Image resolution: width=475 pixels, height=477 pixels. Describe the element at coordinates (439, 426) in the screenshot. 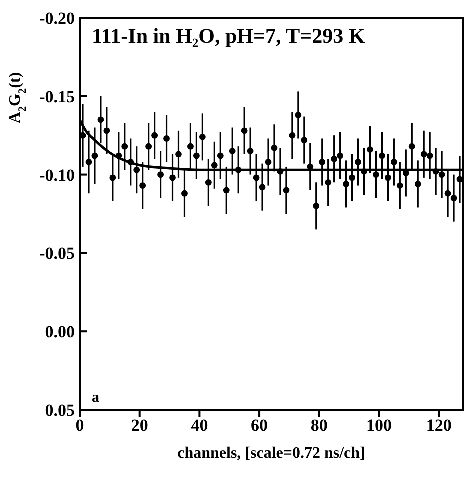

I see `x-tick-label: 120` at that location.